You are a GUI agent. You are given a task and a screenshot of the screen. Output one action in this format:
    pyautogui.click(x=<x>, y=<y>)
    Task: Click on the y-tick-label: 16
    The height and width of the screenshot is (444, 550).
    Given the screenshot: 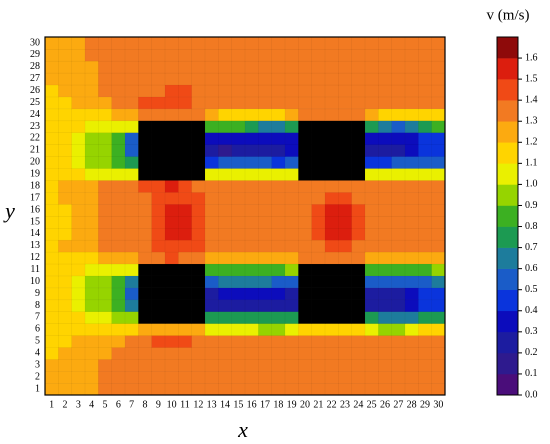 What is the action you would take?
    pyautogui.click(x=35, y=209)
    